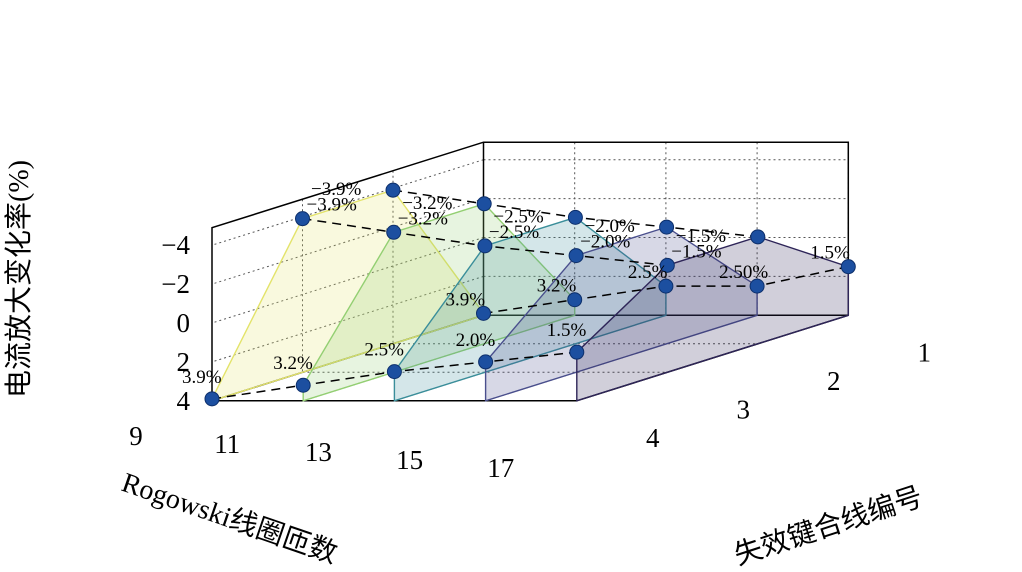 This screenshot has width=1022, height=572. Describe the element at coordinates (230, 518) in the screenshot. I see `x-axis-title: Rogowski线圈匝数` at that location.